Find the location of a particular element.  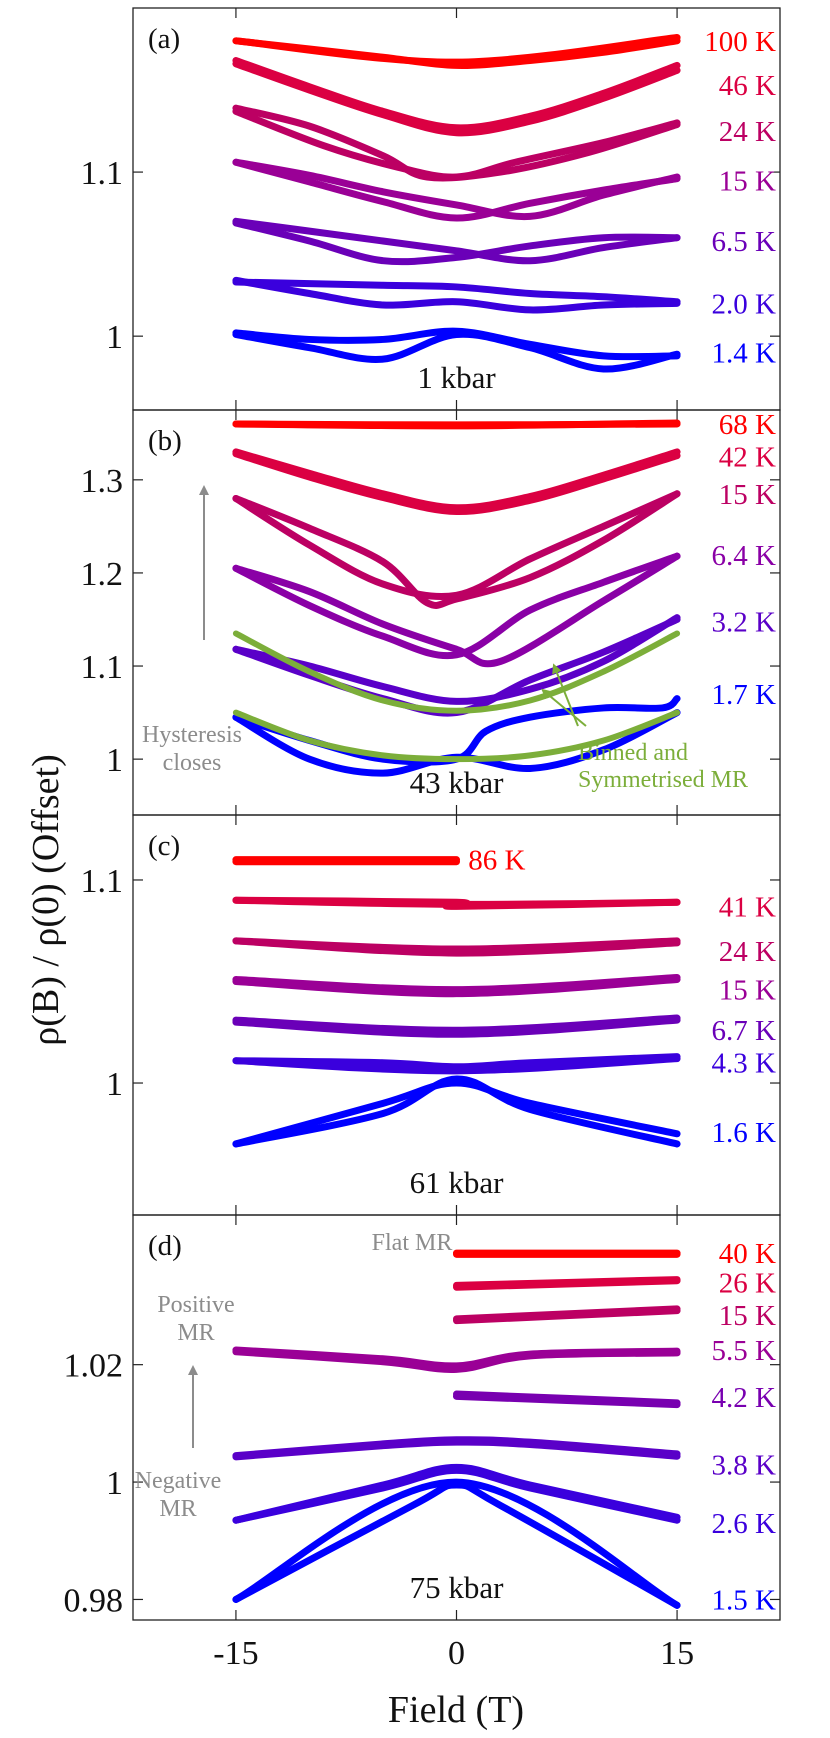

temperature-label: 6.5 K is located at coordinates (744, 242).